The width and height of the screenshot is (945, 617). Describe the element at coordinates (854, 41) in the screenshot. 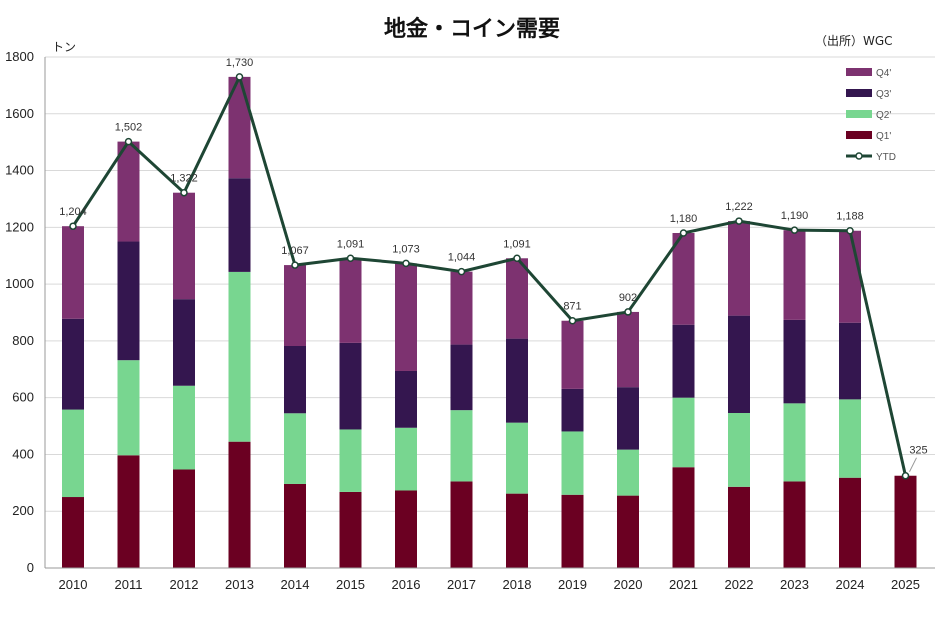

I see `source-note: （出所）WGC` at that location.